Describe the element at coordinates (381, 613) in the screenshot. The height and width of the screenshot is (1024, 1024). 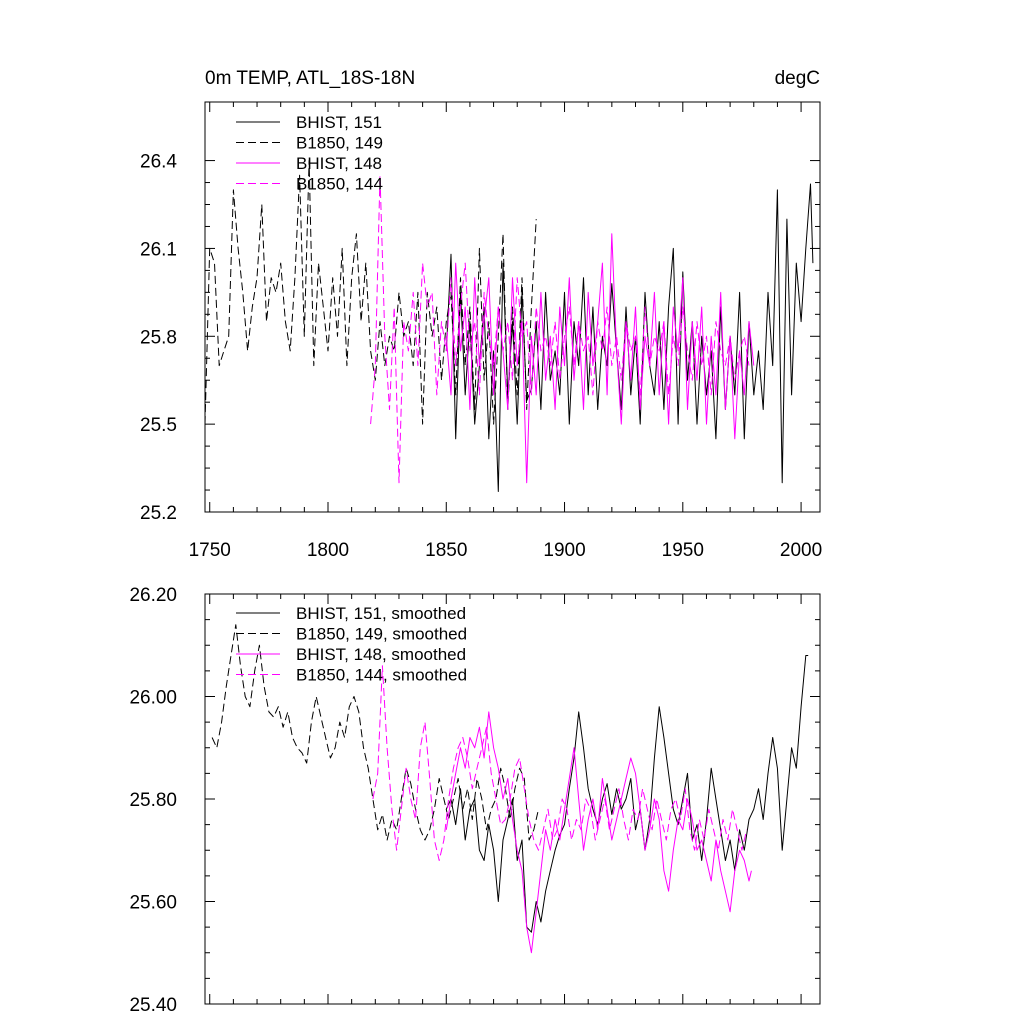
I see `legend-label: BHIST, 151, smoothed` at that location.